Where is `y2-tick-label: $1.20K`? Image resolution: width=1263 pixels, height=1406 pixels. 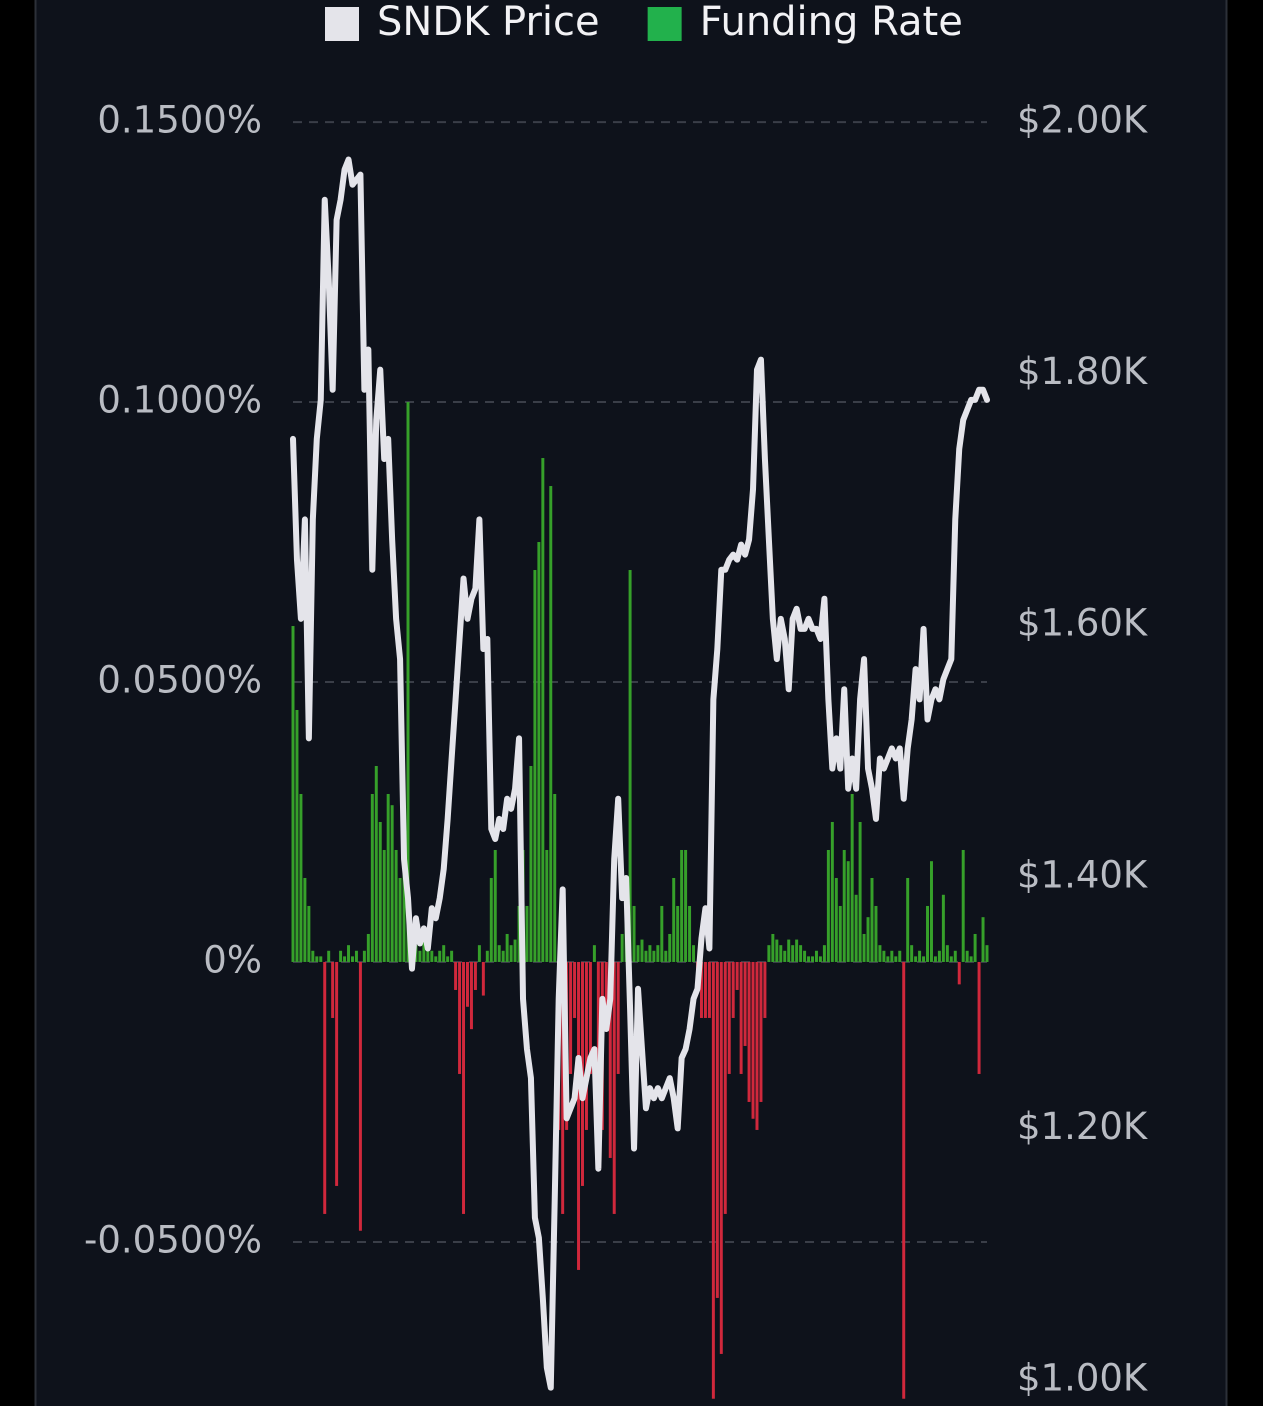
y2-tick-label: $1.20K is located at coordinates (1083, 1126).